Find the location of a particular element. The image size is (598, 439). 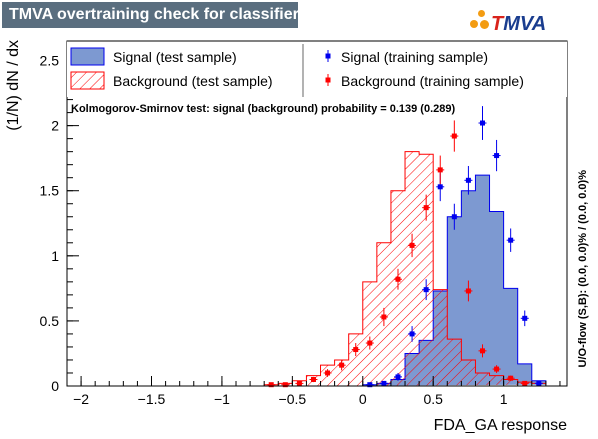

x-tick-label: 0.5 is located at coordinates (433, 399).